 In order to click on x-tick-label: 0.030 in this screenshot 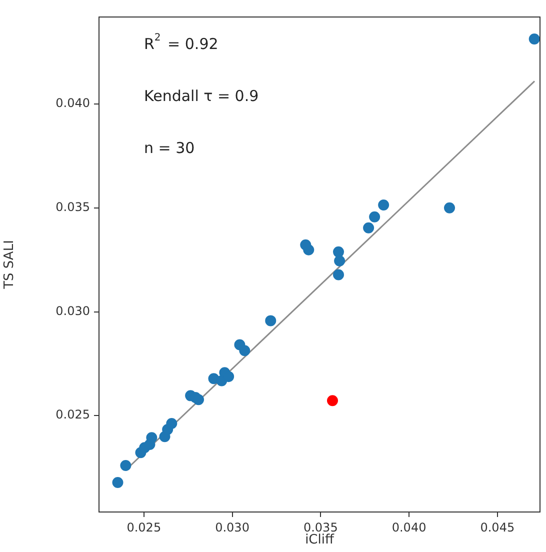, I will do `click(232, 527)`.